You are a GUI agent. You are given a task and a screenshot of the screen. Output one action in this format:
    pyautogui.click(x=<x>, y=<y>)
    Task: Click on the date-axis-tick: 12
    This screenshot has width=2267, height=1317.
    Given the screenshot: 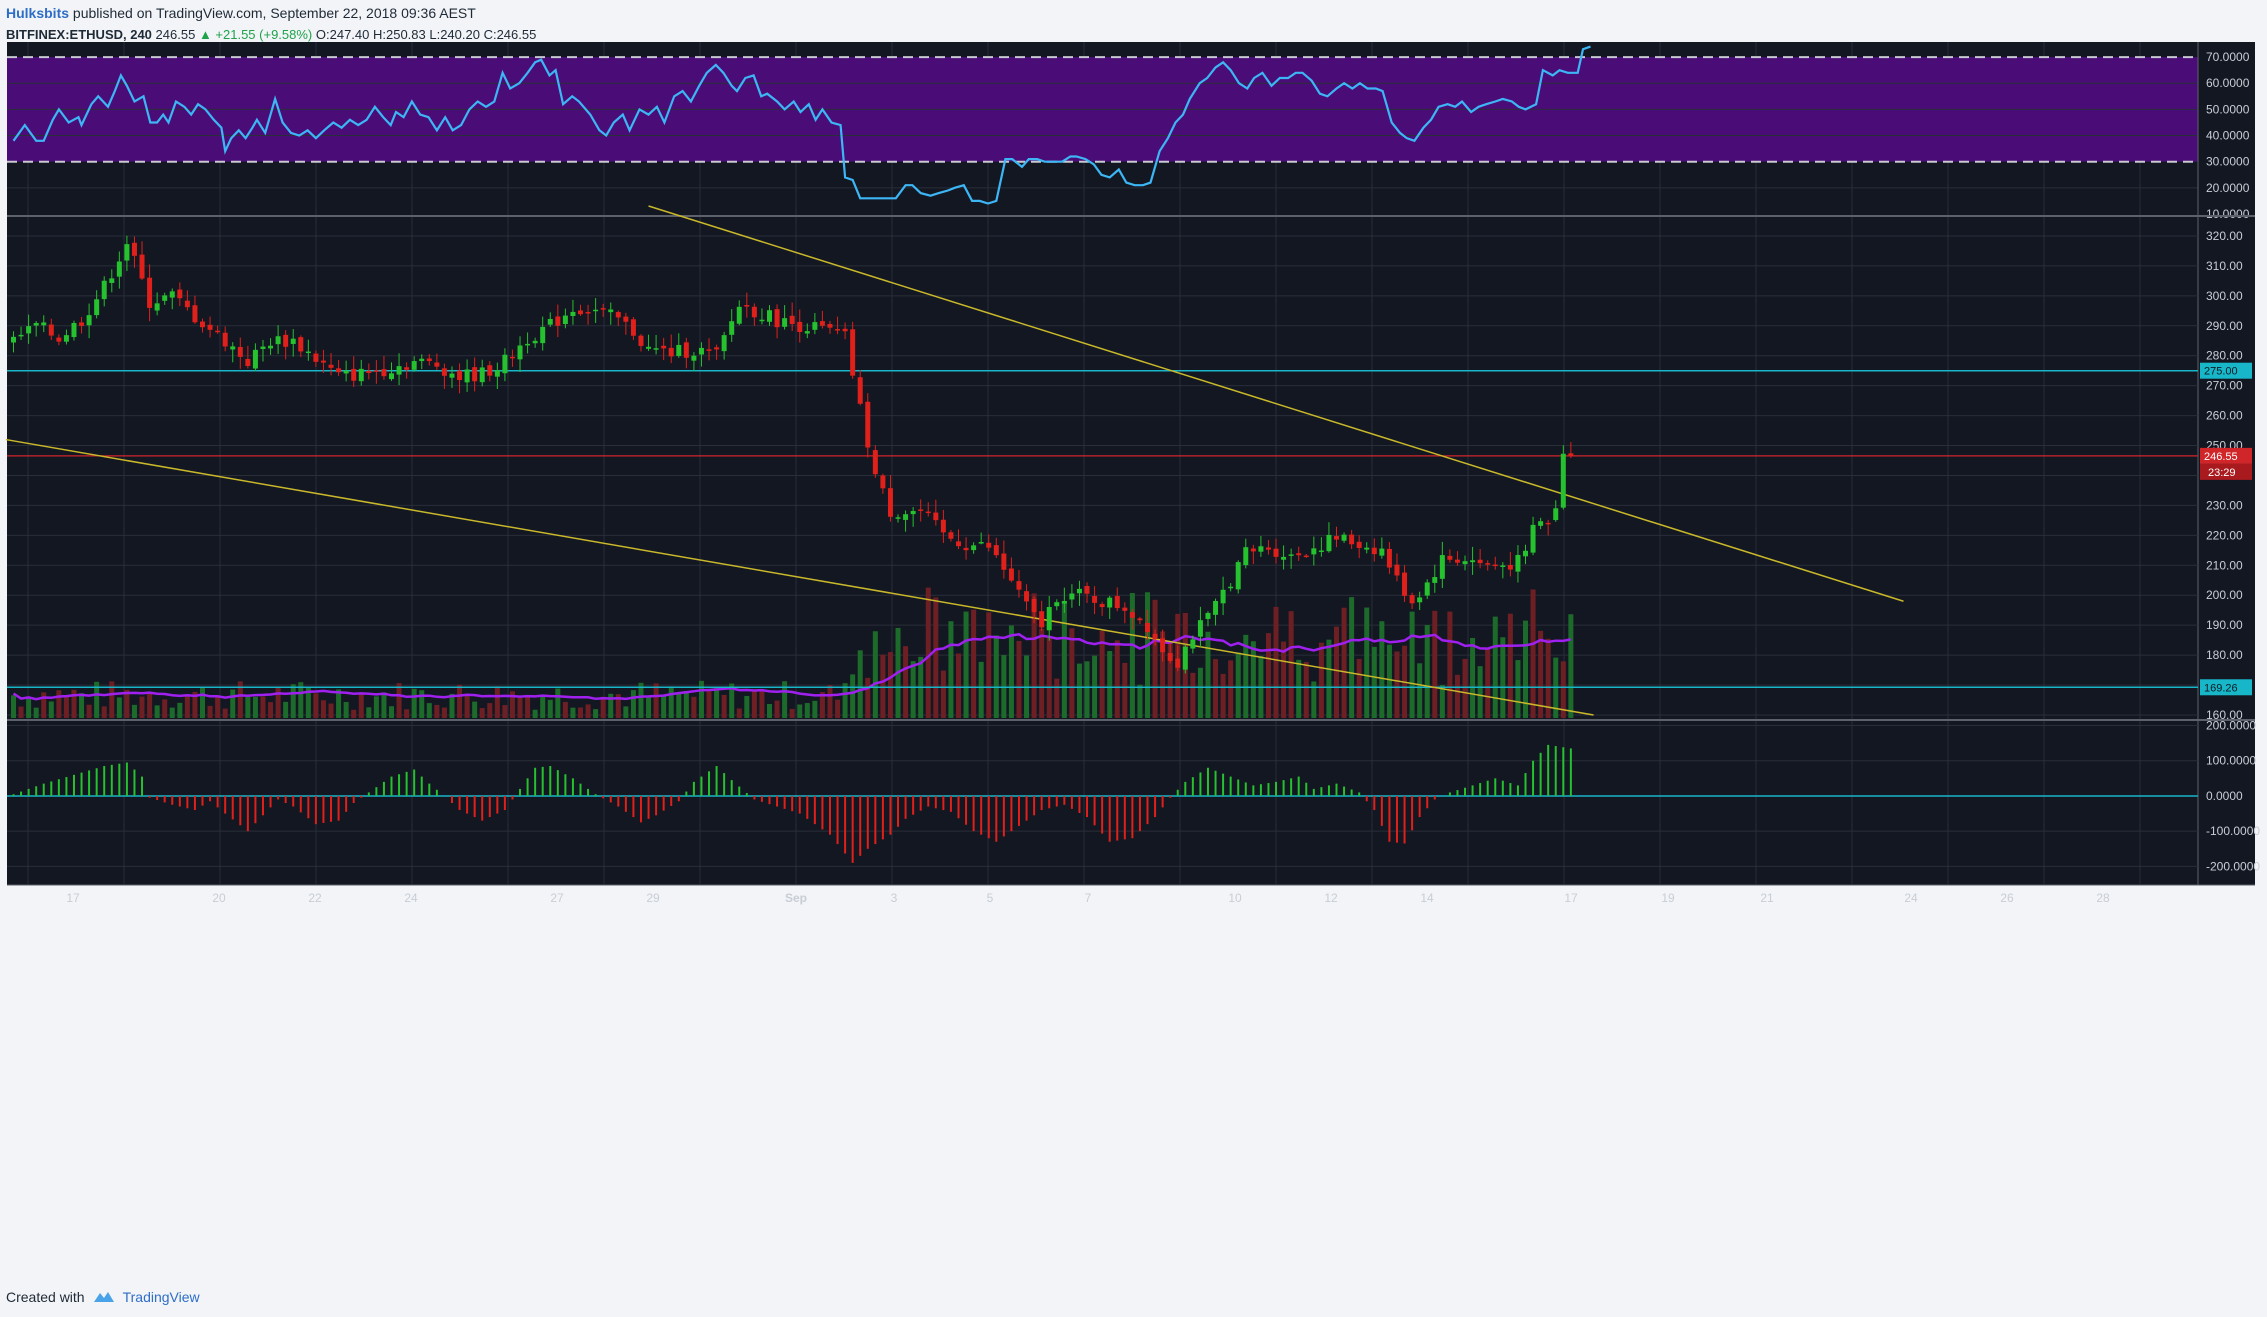 What is the action you would take?
    pyautogui.click(x=1331, y=898)
    